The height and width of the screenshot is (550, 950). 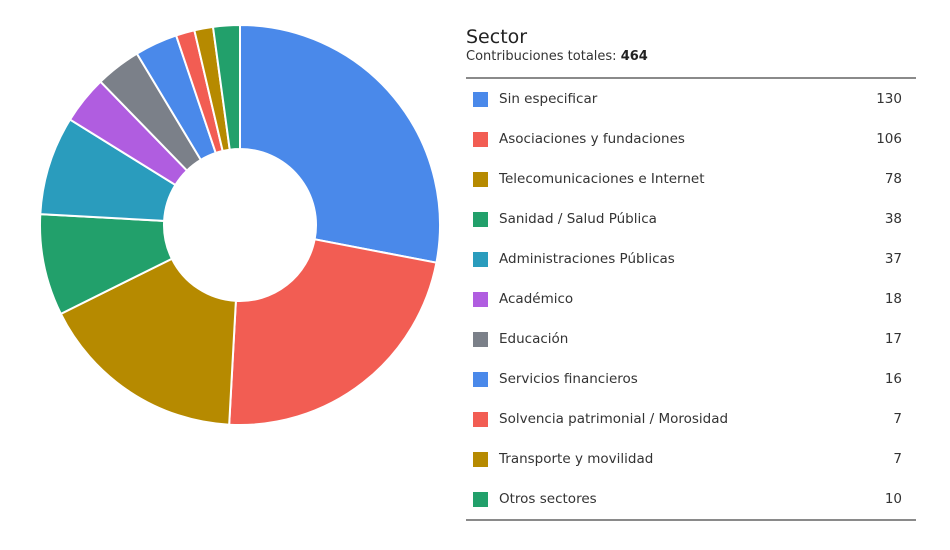 I want to click on legend-value: 78, so click(x=893, y=179).